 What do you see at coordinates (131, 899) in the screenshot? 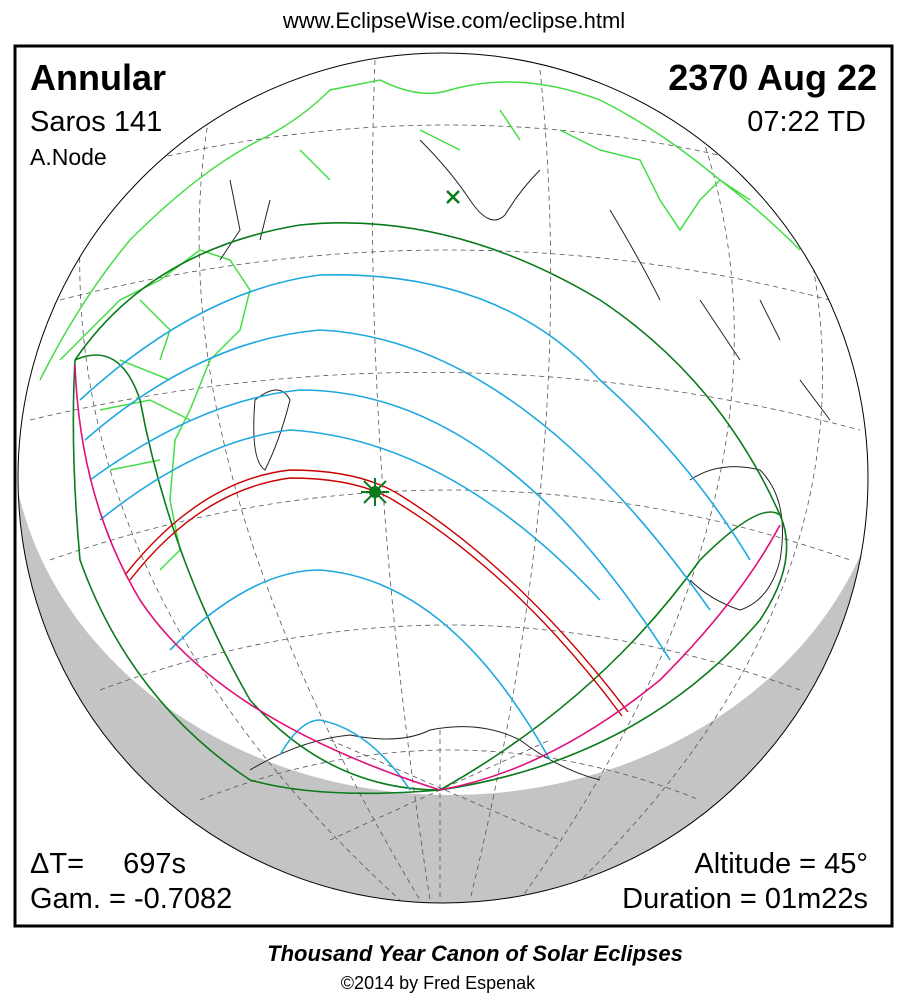
I see `gamma: Gam. = -0.7082` at bounding box center [131, 899].